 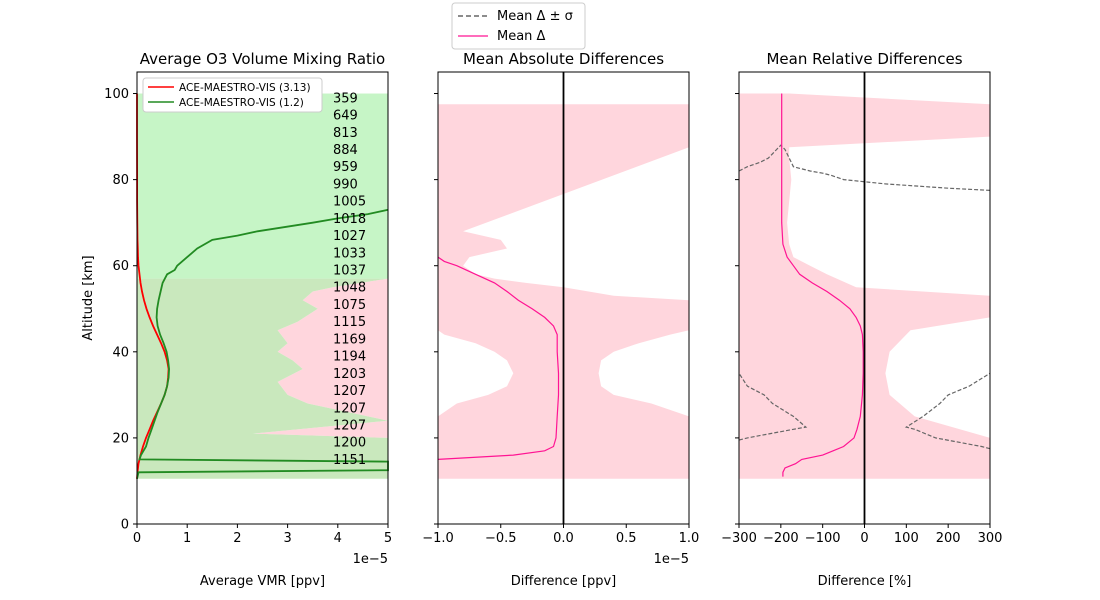 I want to click on y-tick-label-0-4: 80, so click(x=120, y=180).